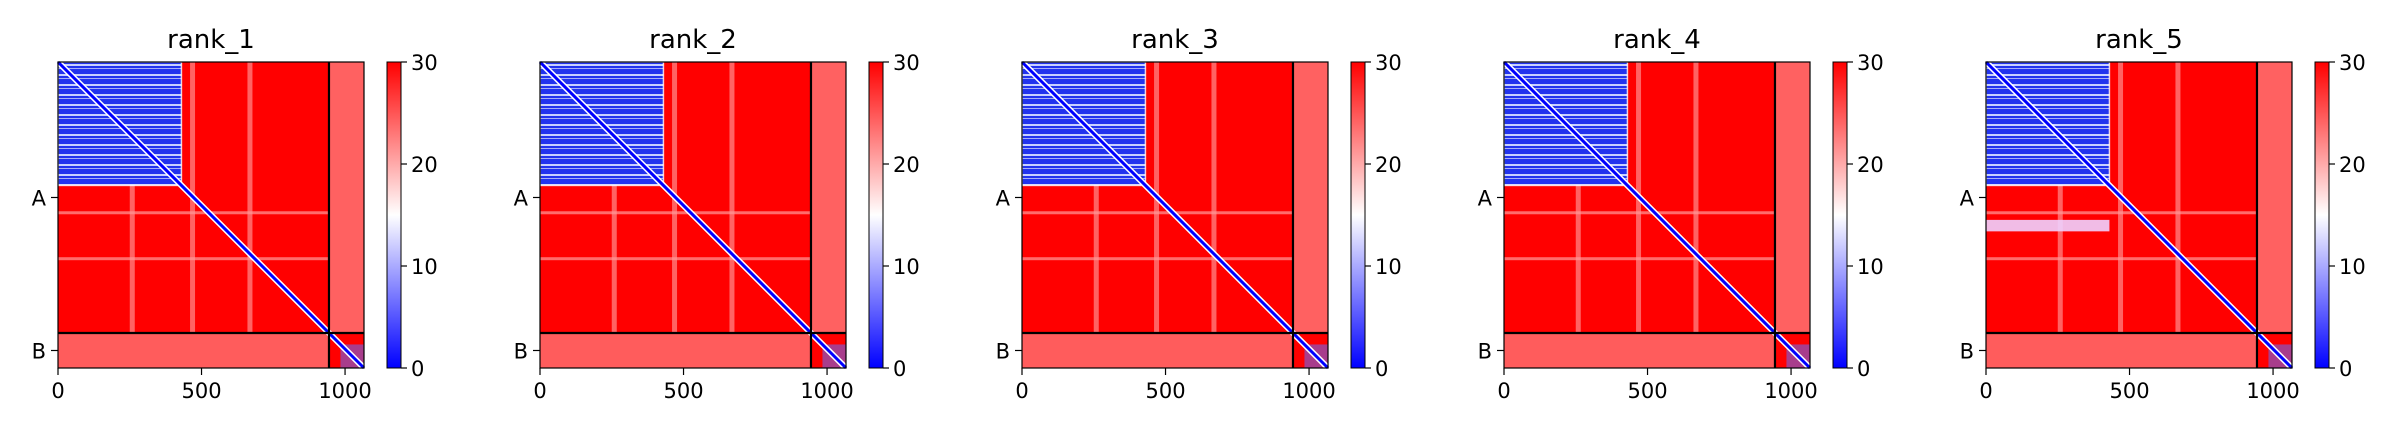  What do you see at coordinates (1175, 40) in the screenshot?
I see `panel-title: rank_3` at bounding box center [1175, 40].